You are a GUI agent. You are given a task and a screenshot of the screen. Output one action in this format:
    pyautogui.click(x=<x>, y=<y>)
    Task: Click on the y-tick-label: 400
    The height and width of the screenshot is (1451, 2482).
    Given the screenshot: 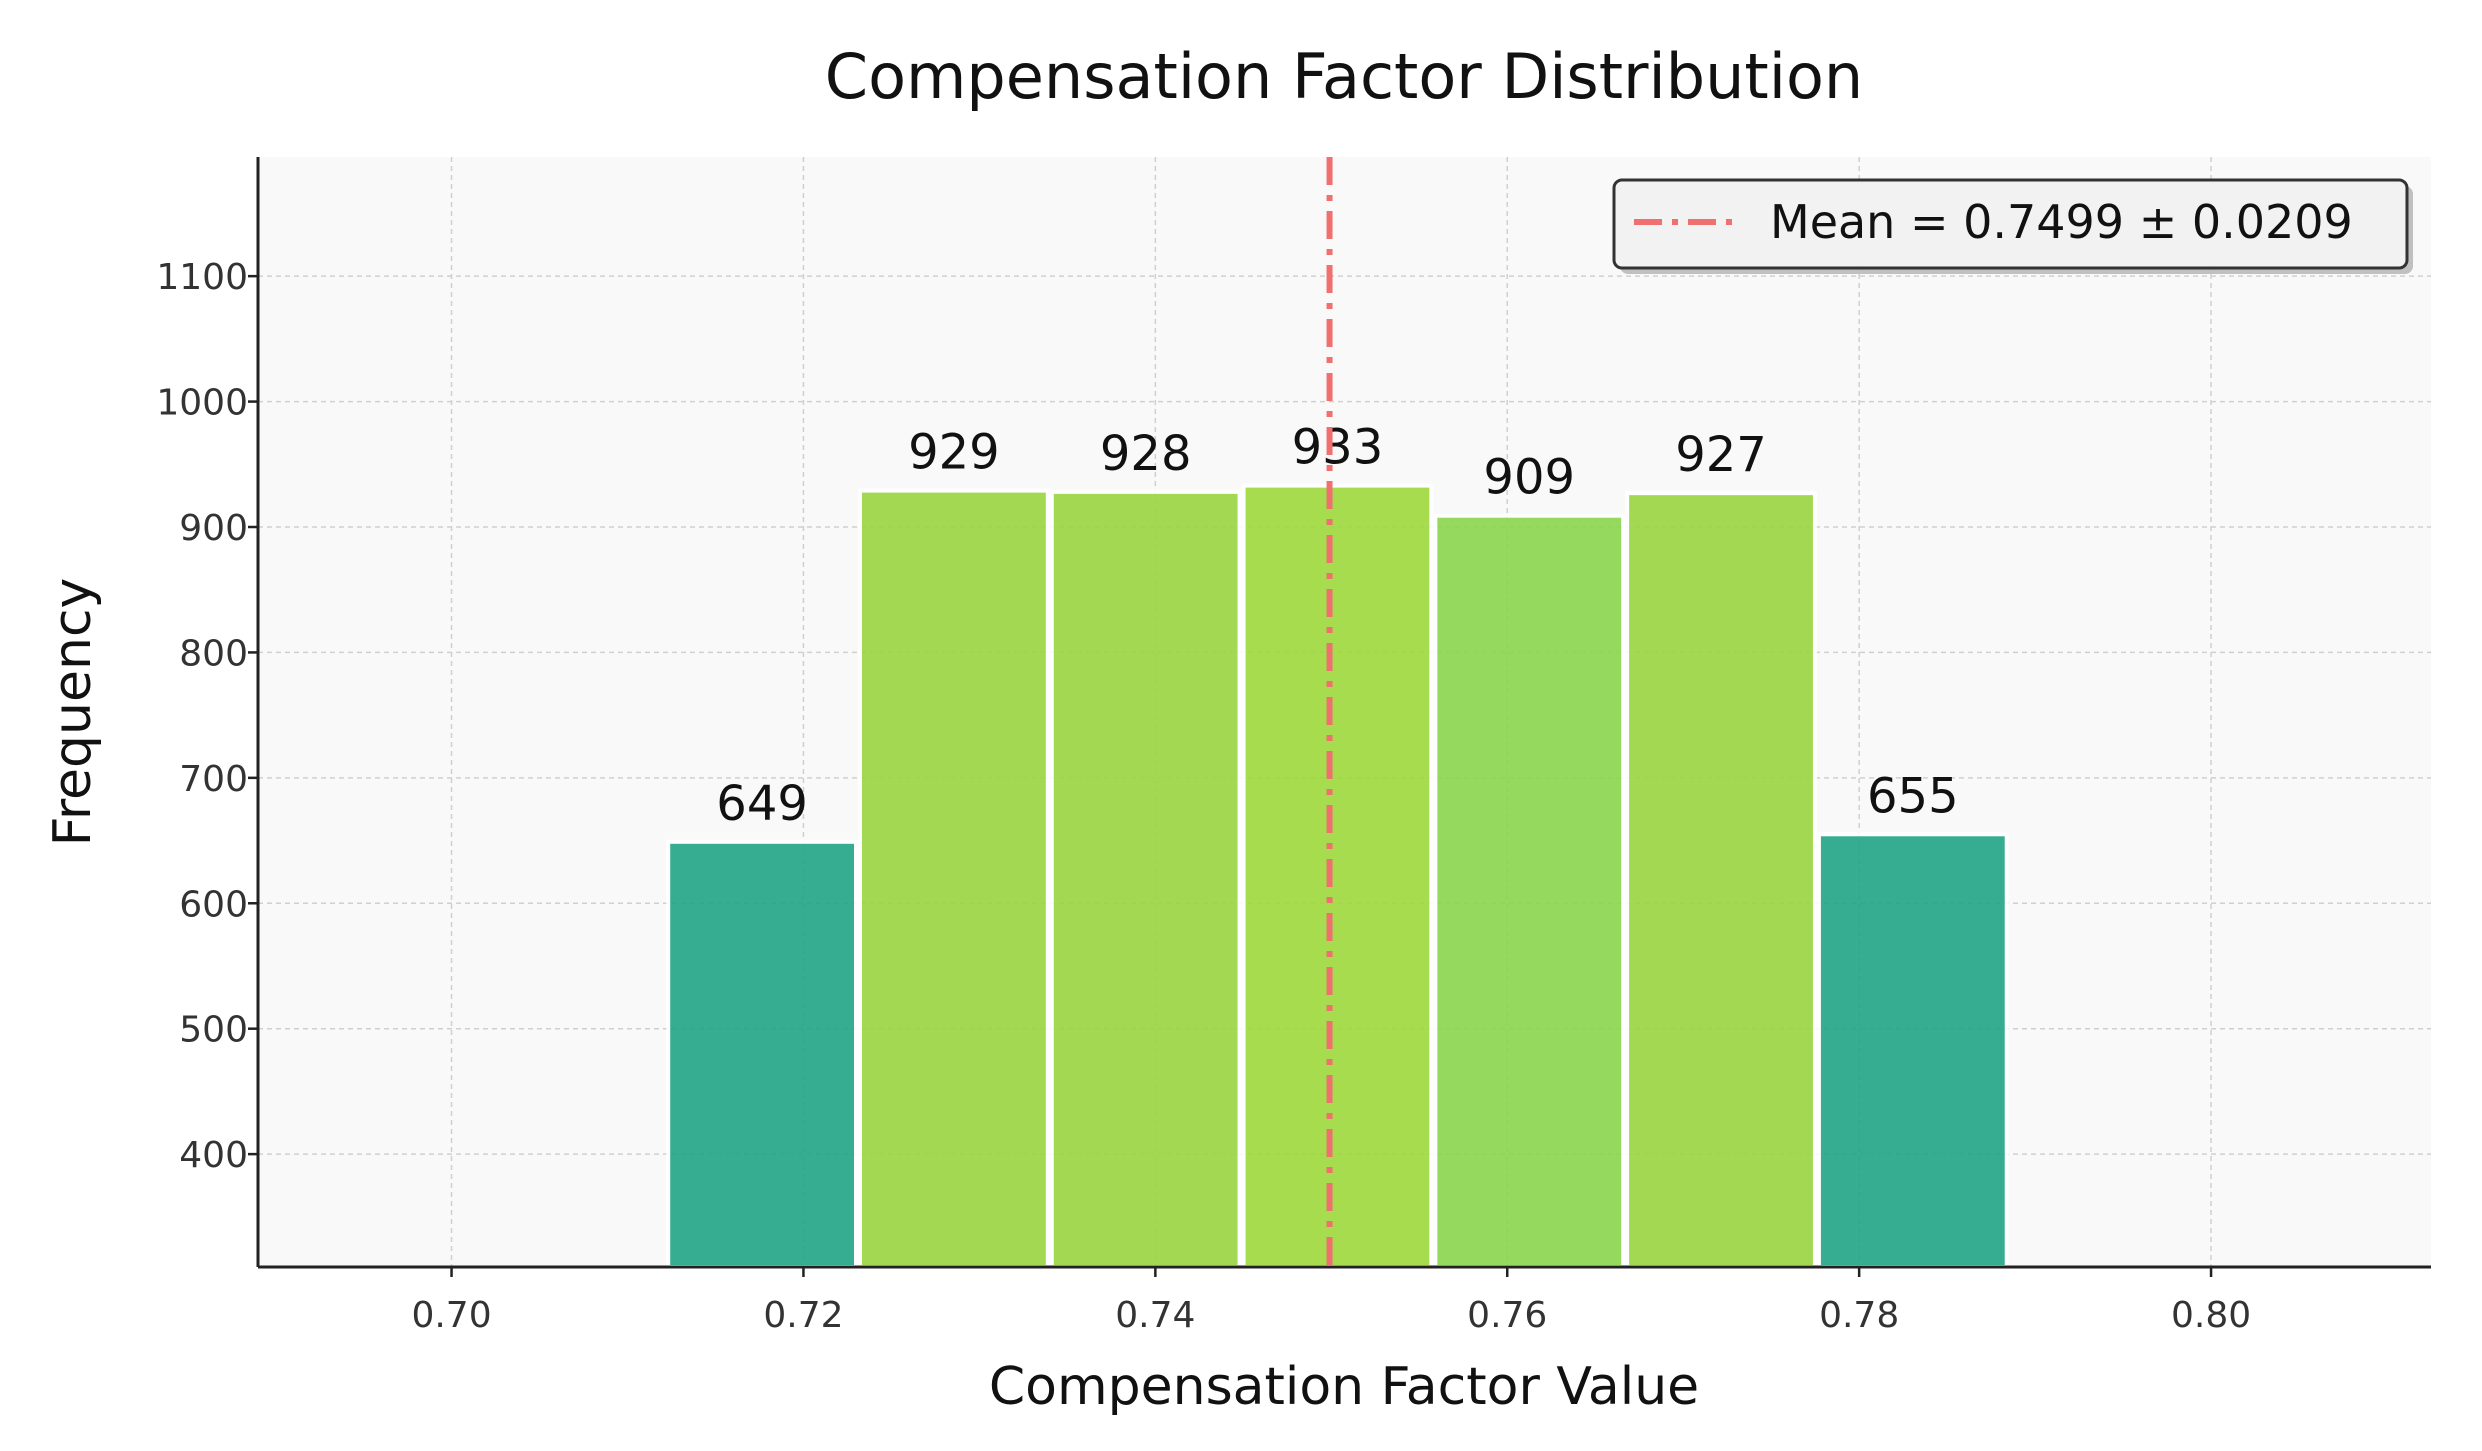 What is the action you would take?
    pyautogui.click(x=213, y=1155)
    